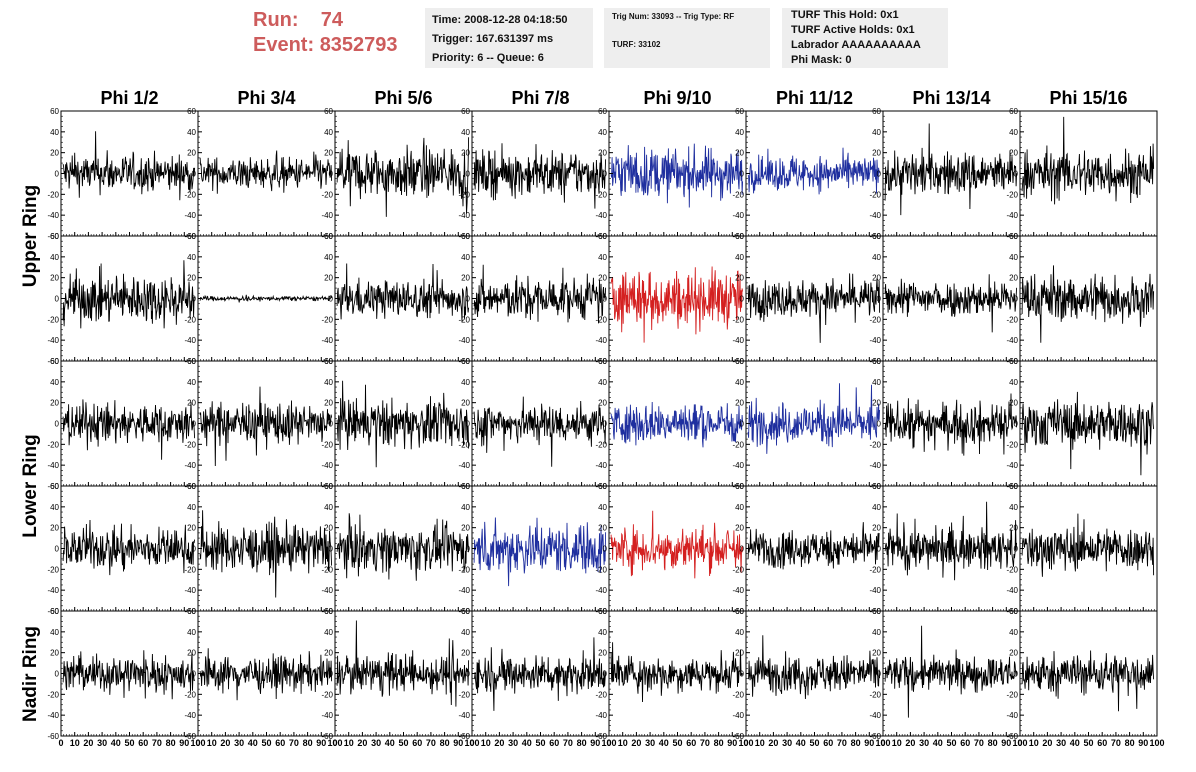 Image resolution: width=1196 pixels, height=772 pixels. I want to click on trig-num-text: Trig Num: 33093 -- Trig Type: RF, so click(673, 16).